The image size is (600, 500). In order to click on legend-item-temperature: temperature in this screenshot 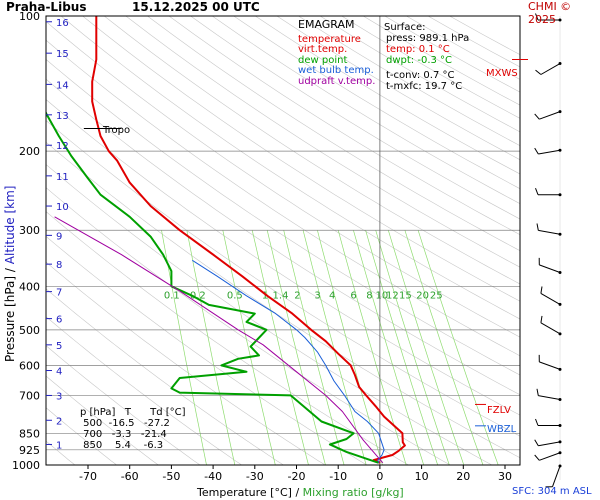, I will do `click(329, 39)`.